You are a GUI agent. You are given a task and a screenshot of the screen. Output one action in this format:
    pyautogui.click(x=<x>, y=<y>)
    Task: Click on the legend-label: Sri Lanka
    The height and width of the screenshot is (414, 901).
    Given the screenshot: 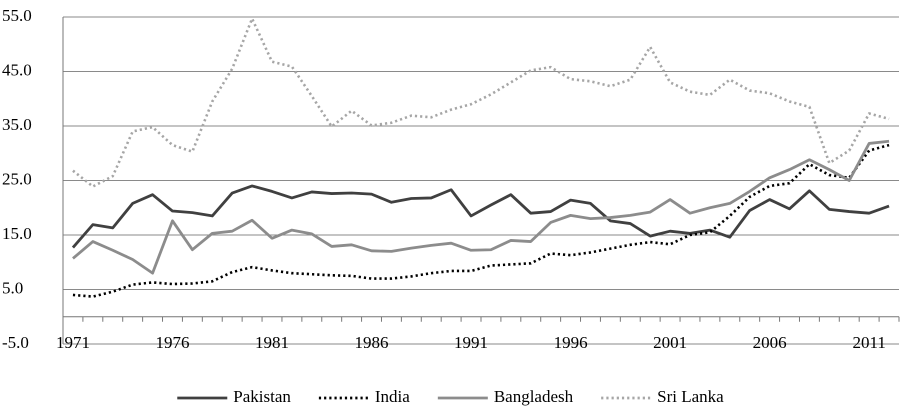 What is the action you would take?
    pyautogui.click(x=690, y=396)
    